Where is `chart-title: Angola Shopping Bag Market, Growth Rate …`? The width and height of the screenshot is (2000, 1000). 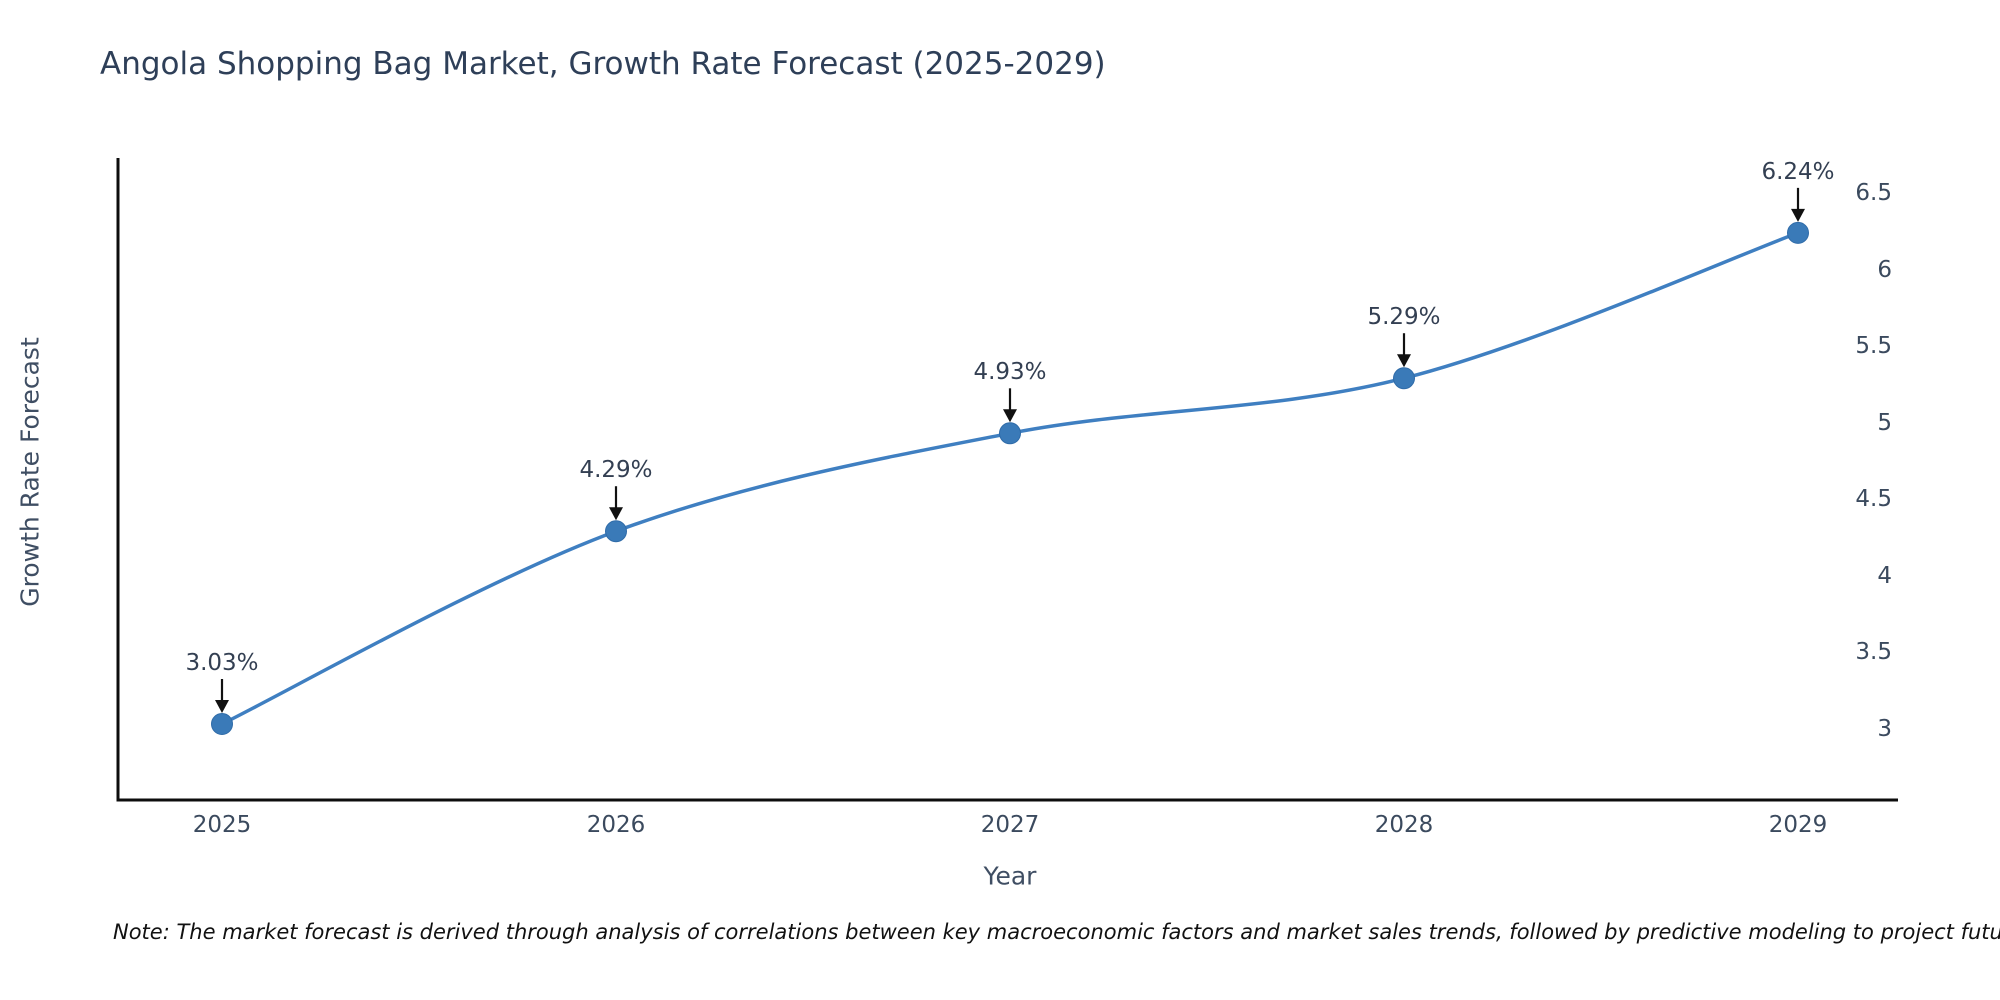 chart-title: Angola Shopping Bag Market, Growth Rate … is located at coordinates (603, 64).